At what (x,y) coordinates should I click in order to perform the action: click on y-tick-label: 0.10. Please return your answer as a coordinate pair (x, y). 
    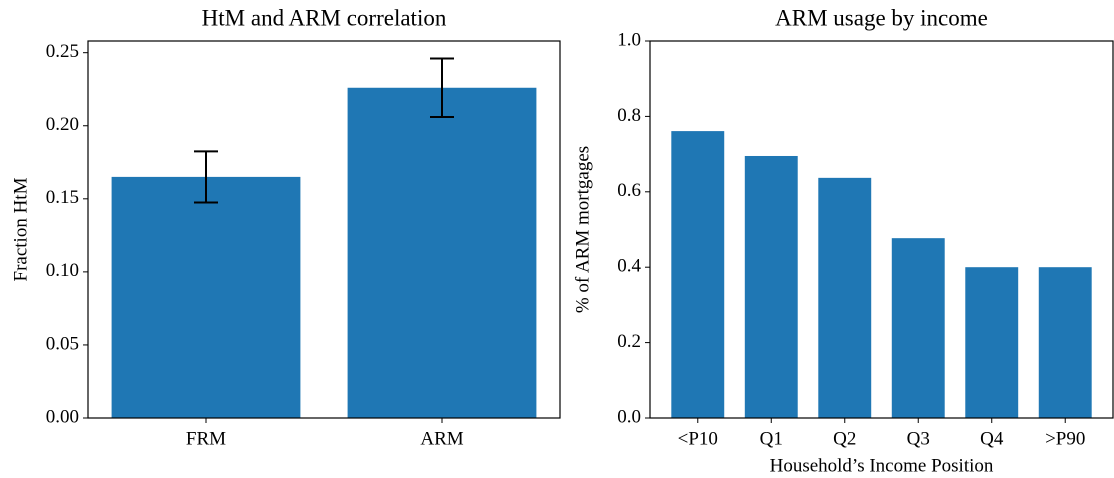
    Looking at the image, I should click on (62, 270).